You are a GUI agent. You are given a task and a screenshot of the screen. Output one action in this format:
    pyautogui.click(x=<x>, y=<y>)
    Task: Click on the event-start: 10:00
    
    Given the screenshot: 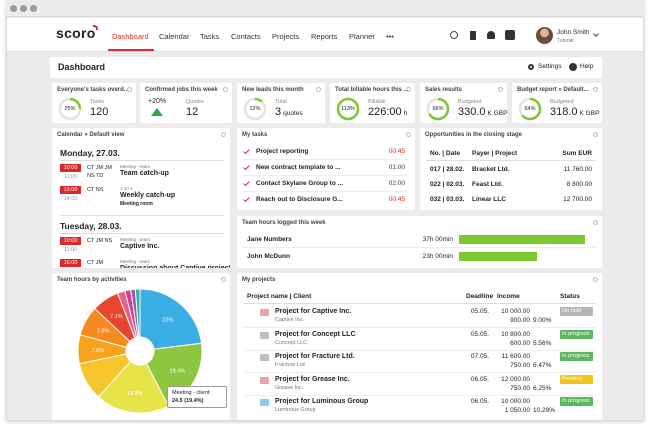 What is the action you would take?
    pyautogui.click(x=70, y=241)
    